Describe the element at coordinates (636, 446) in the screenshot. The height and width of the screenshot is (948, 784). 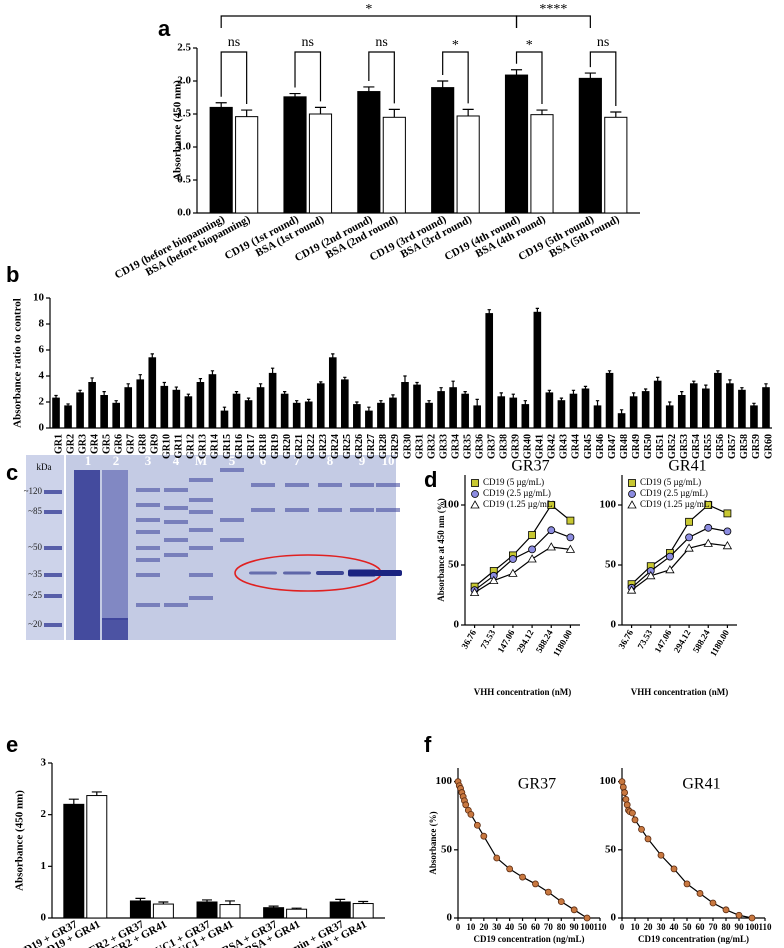
I see `x-tick-label: GR49` at that location.